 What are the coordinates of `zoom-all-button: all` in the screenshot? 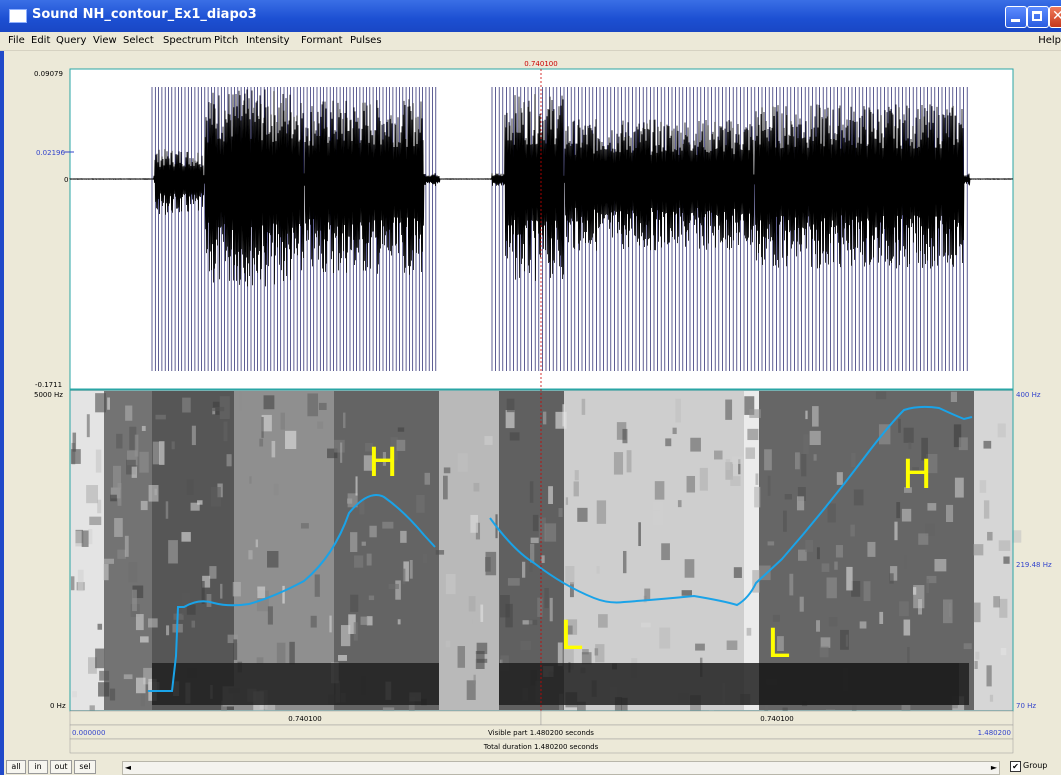 It's located at (16, 767).